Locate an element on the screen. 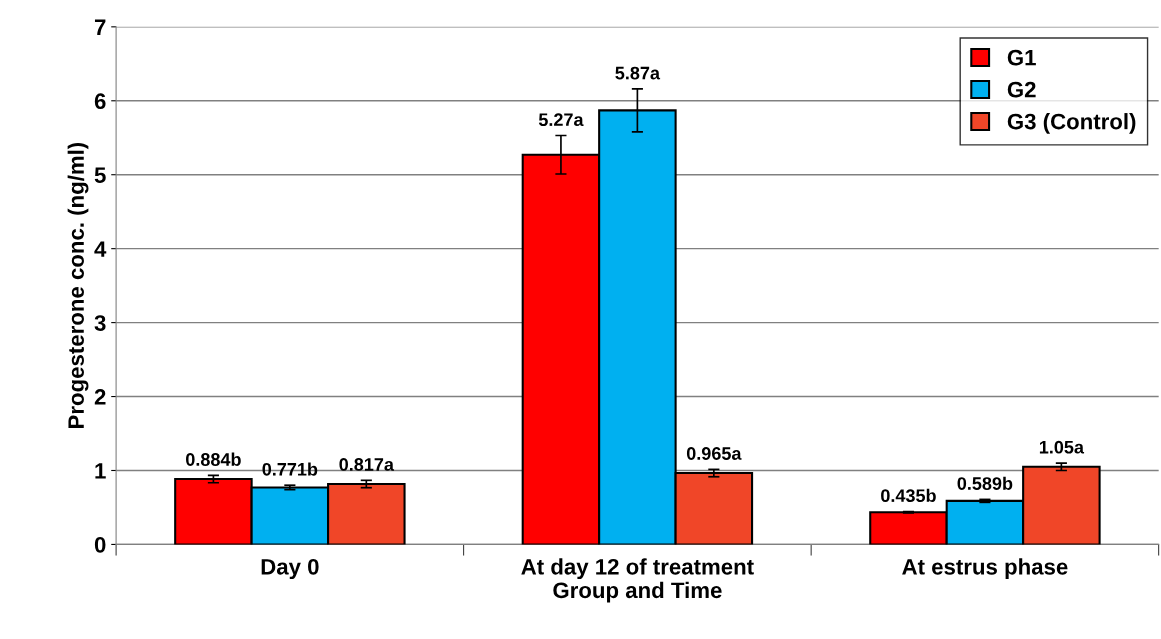 This screenshot has height=639, width=1161. data-label: 0.817a is located at coordinates (367, 464).